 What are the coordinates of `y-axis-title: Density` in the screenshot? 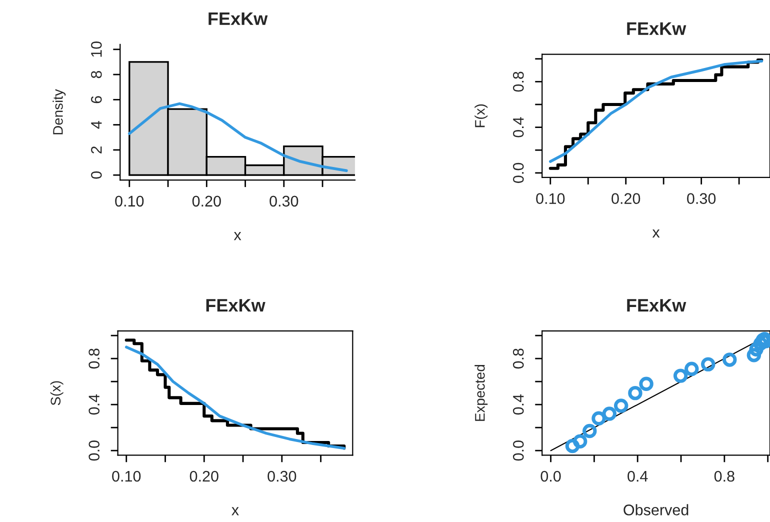 It's located at (59, 111).